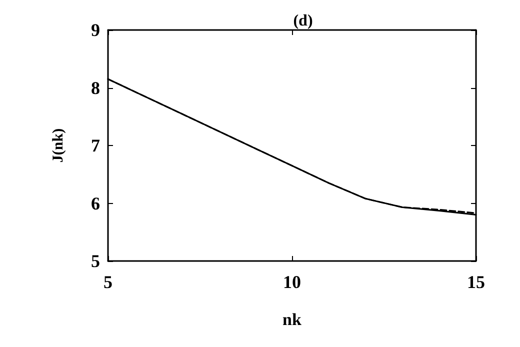  Describe the element at coordinates (476, 282) in the screenshot. I see `x-tick-label: 15` at that location.